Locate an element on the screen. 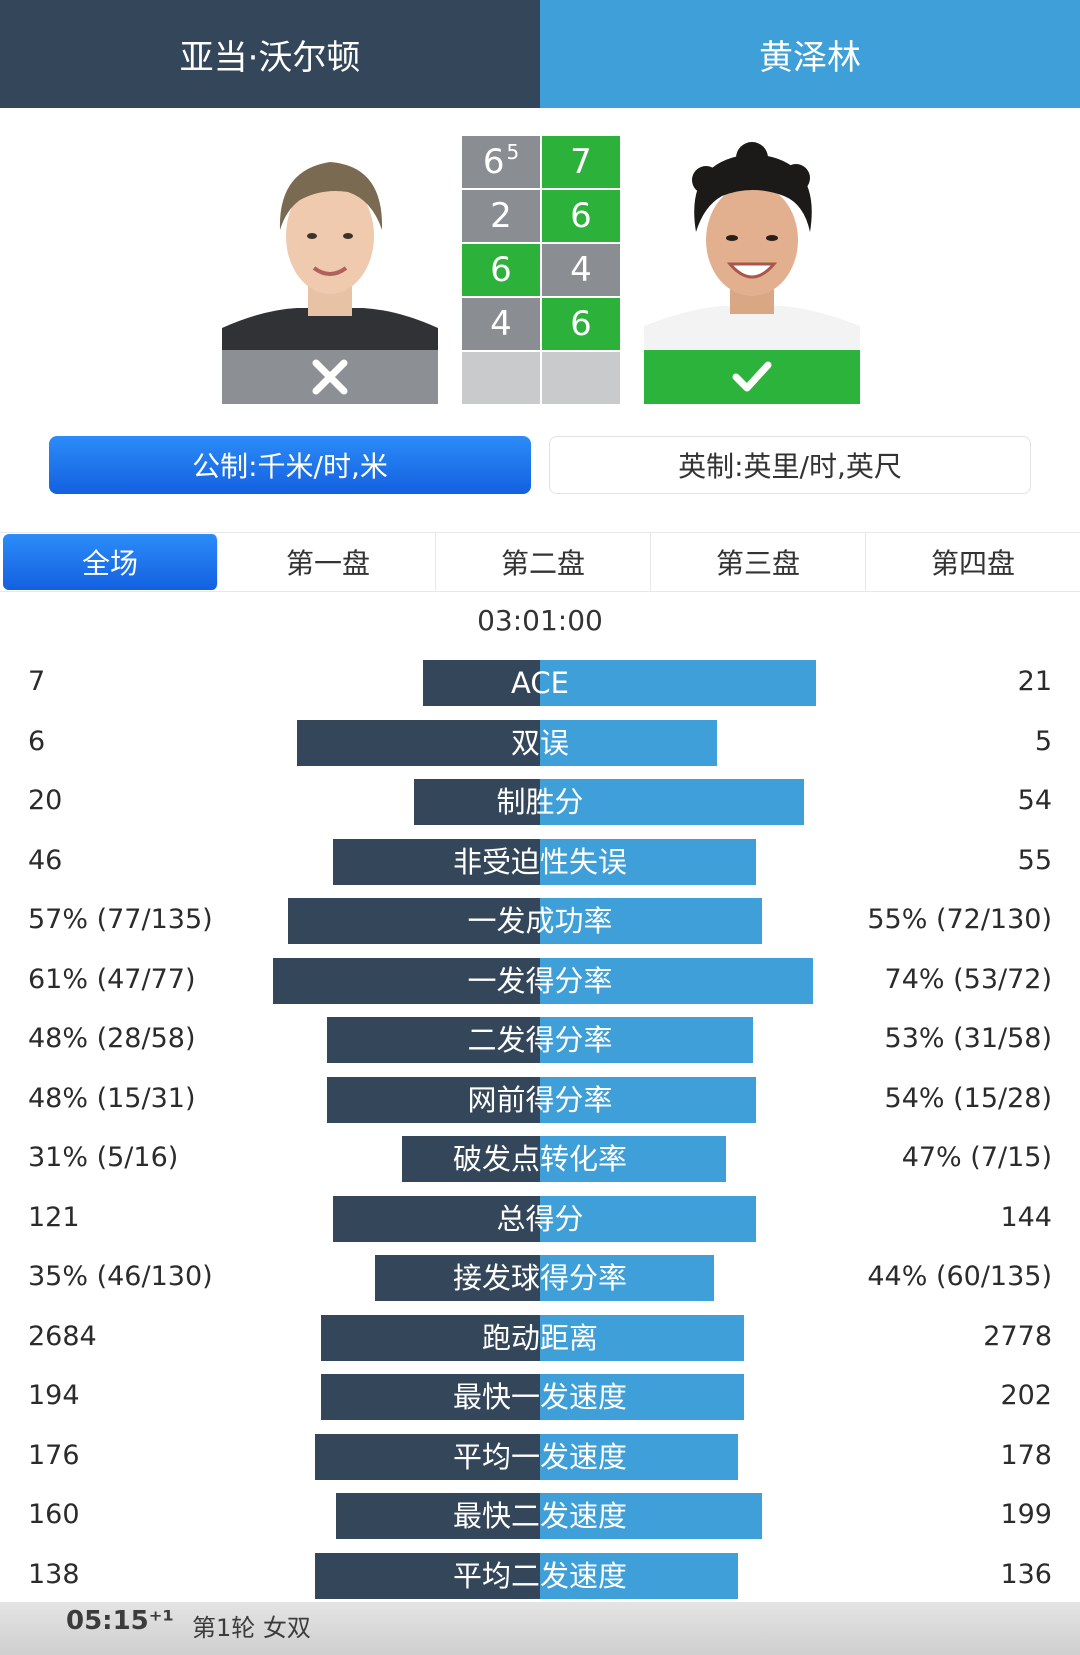 This screenshot has height=1655, width=1080. stat-label: 一发成功率 is located at coordinates (540, 921).